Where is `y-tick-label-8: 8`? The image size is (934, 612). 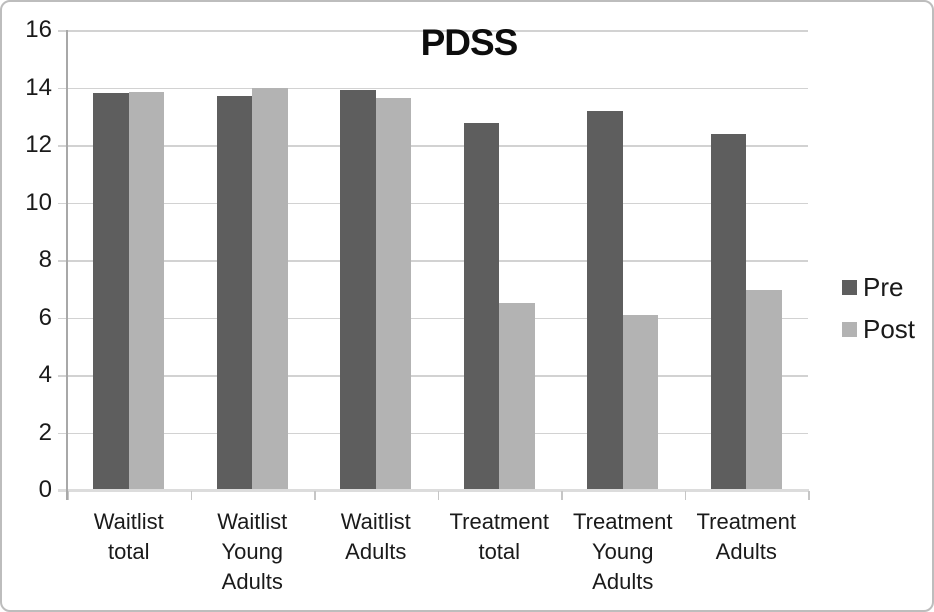
y-tick-label-8: 8 is located at coordinates (45, 259).